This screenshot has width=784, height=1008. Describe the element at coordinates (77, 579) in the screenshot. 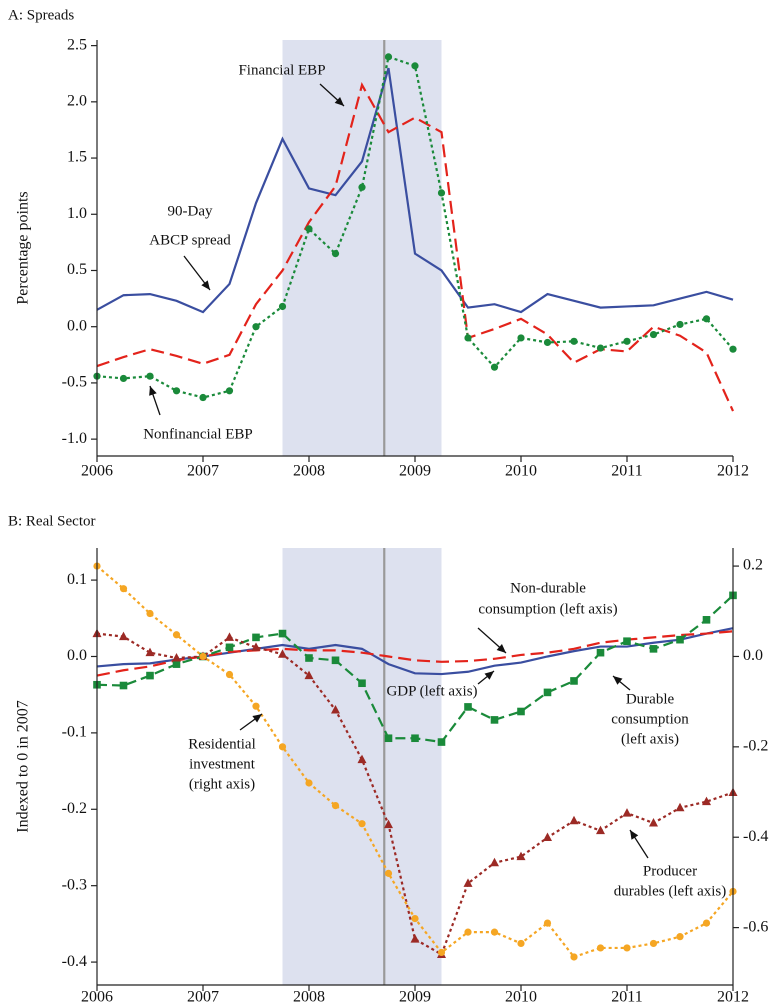

I see `y-tick-label: 0.1` at that location.